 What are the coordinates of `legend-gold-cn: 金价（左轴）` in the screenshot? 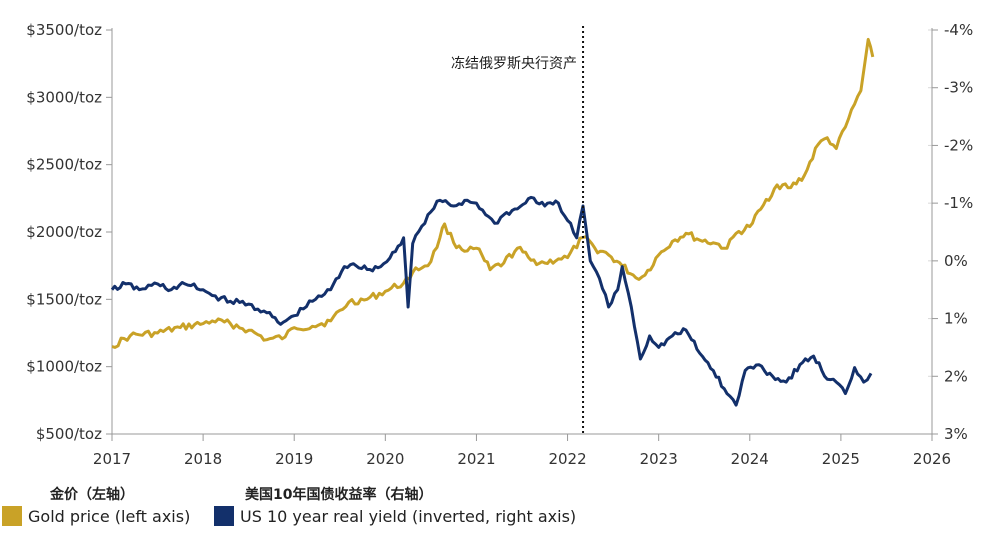 It's located at (92, 495).